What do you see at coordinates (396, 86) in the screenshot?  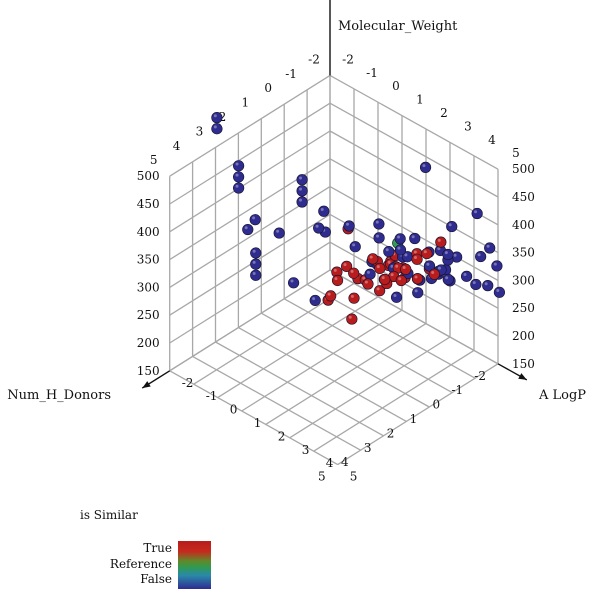 I see `x-tick-label: 0` at bounding box center [396, 86].